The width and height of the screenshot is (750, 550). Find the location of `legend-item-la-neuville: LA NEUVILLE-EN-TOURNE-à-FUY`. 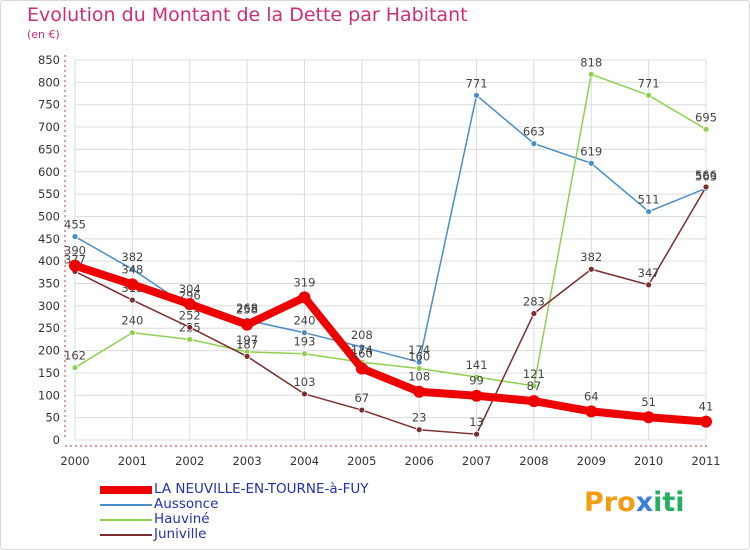

legend-item-la-neuville: LA NEUVILLE-EN-TOURNE-à-FUY is located at coordinates (265, 489).